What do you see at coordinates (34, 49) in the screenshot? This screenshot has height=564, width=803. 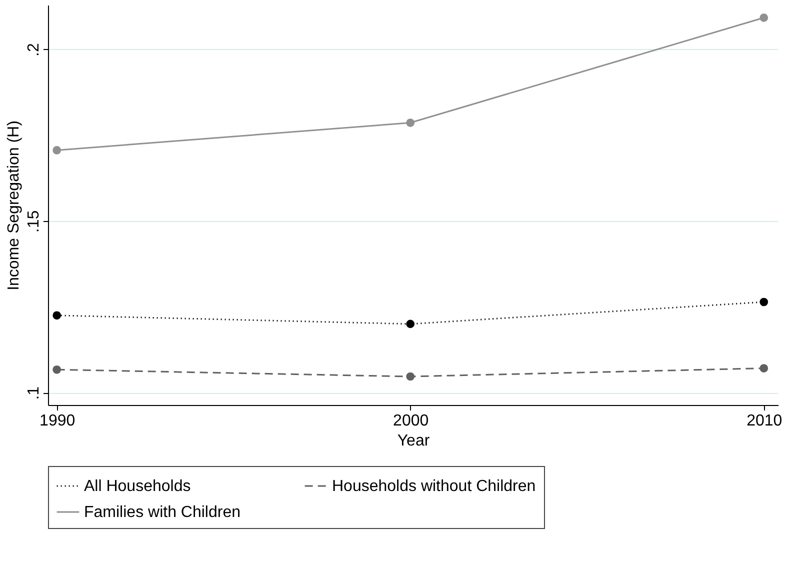 I see `y-tick-label: .2` at bounding box center [34, 49].